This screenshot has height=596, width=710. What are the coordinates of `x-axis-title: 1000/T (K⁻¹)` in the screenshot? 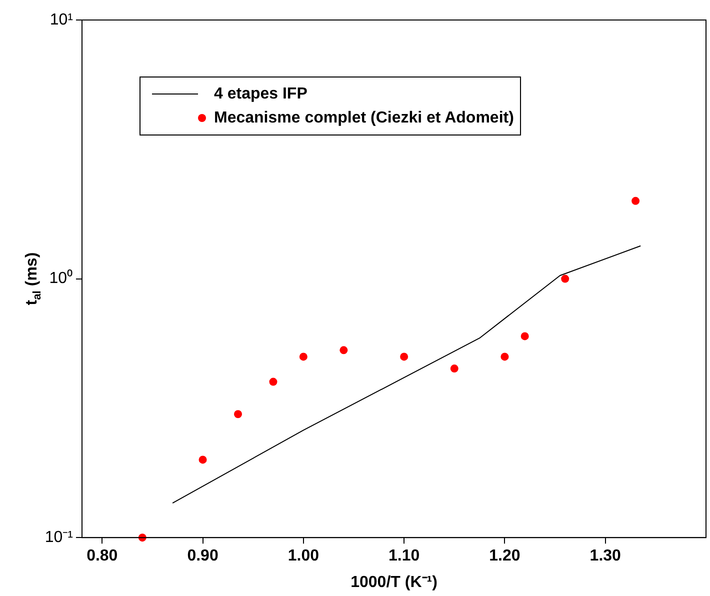 It's located at (394, 582).